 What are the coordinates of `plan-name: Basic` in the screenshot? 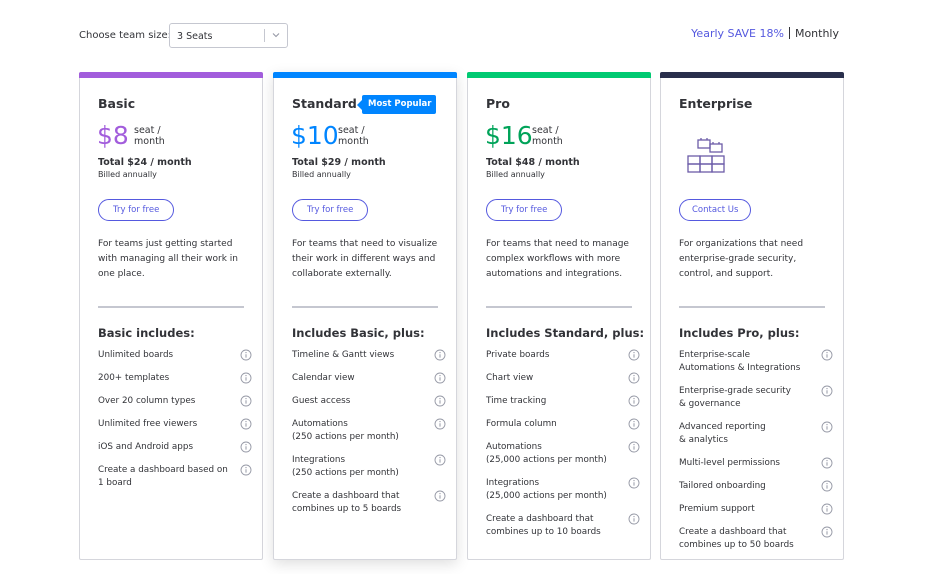 It's located at (117, 103).